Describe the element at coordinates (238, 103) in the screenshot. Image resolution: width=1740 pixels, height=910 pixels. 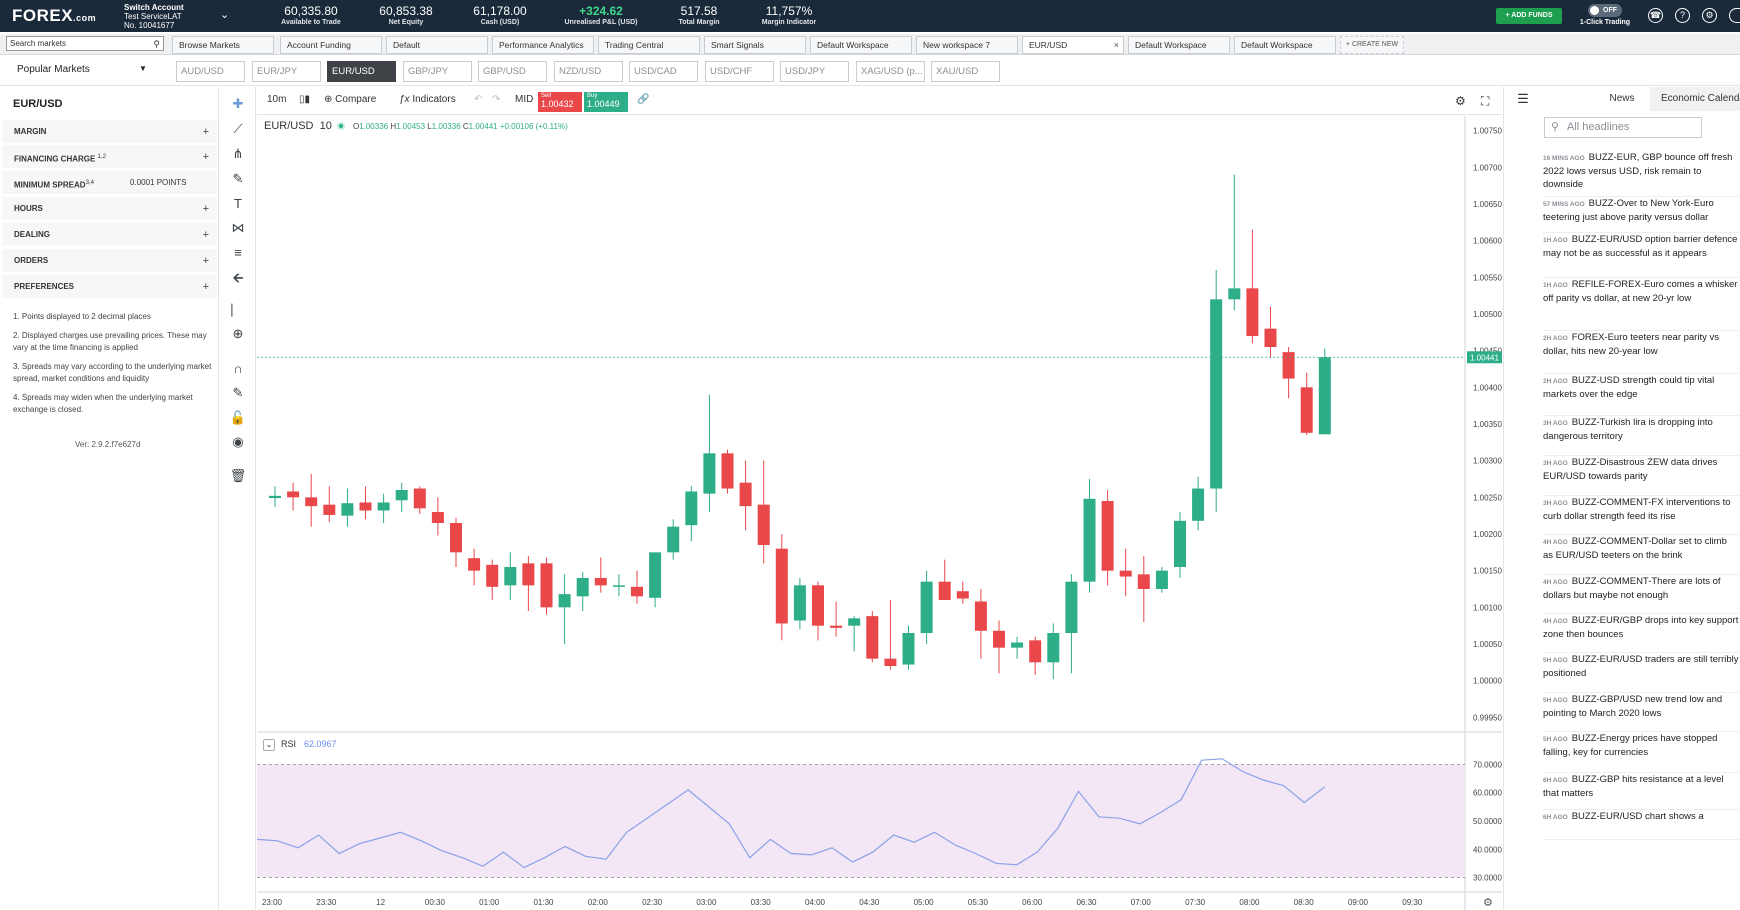
I see `crosshair-icon: ✚` at that location.